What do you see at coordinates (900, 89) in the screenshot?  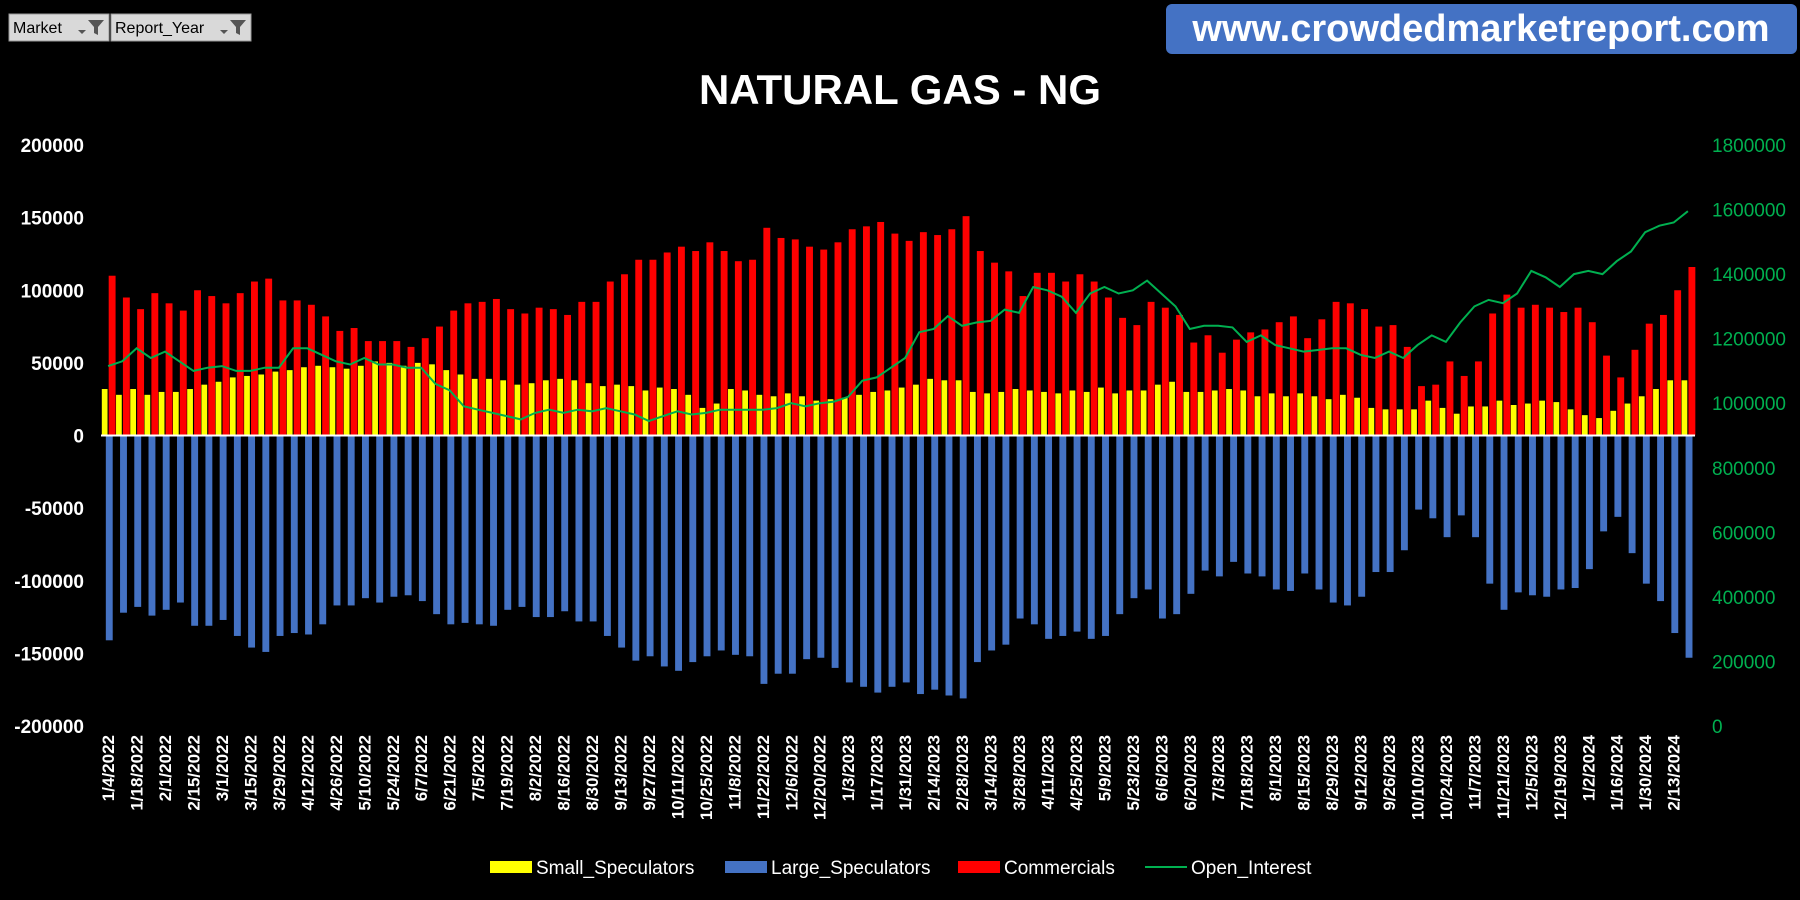 I see `chart-title: NATURAL GAS - NG` at bounding box center [900, 89].